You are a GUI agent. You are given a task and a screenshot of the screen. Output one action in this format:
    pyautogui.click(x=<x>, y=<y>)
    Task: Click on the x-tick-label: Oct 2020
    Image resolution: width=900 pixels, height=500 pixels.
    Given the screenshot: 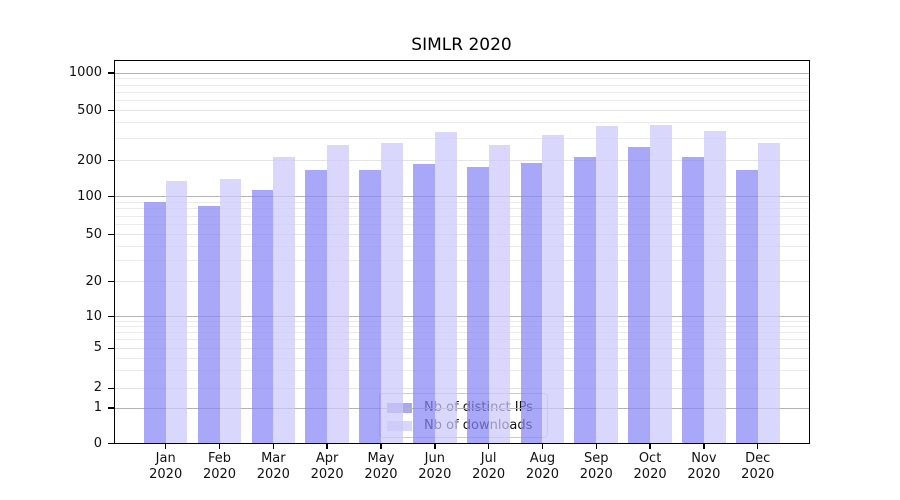 What is the action you would take?
    pyautogui.click(x=650, y=466)
    